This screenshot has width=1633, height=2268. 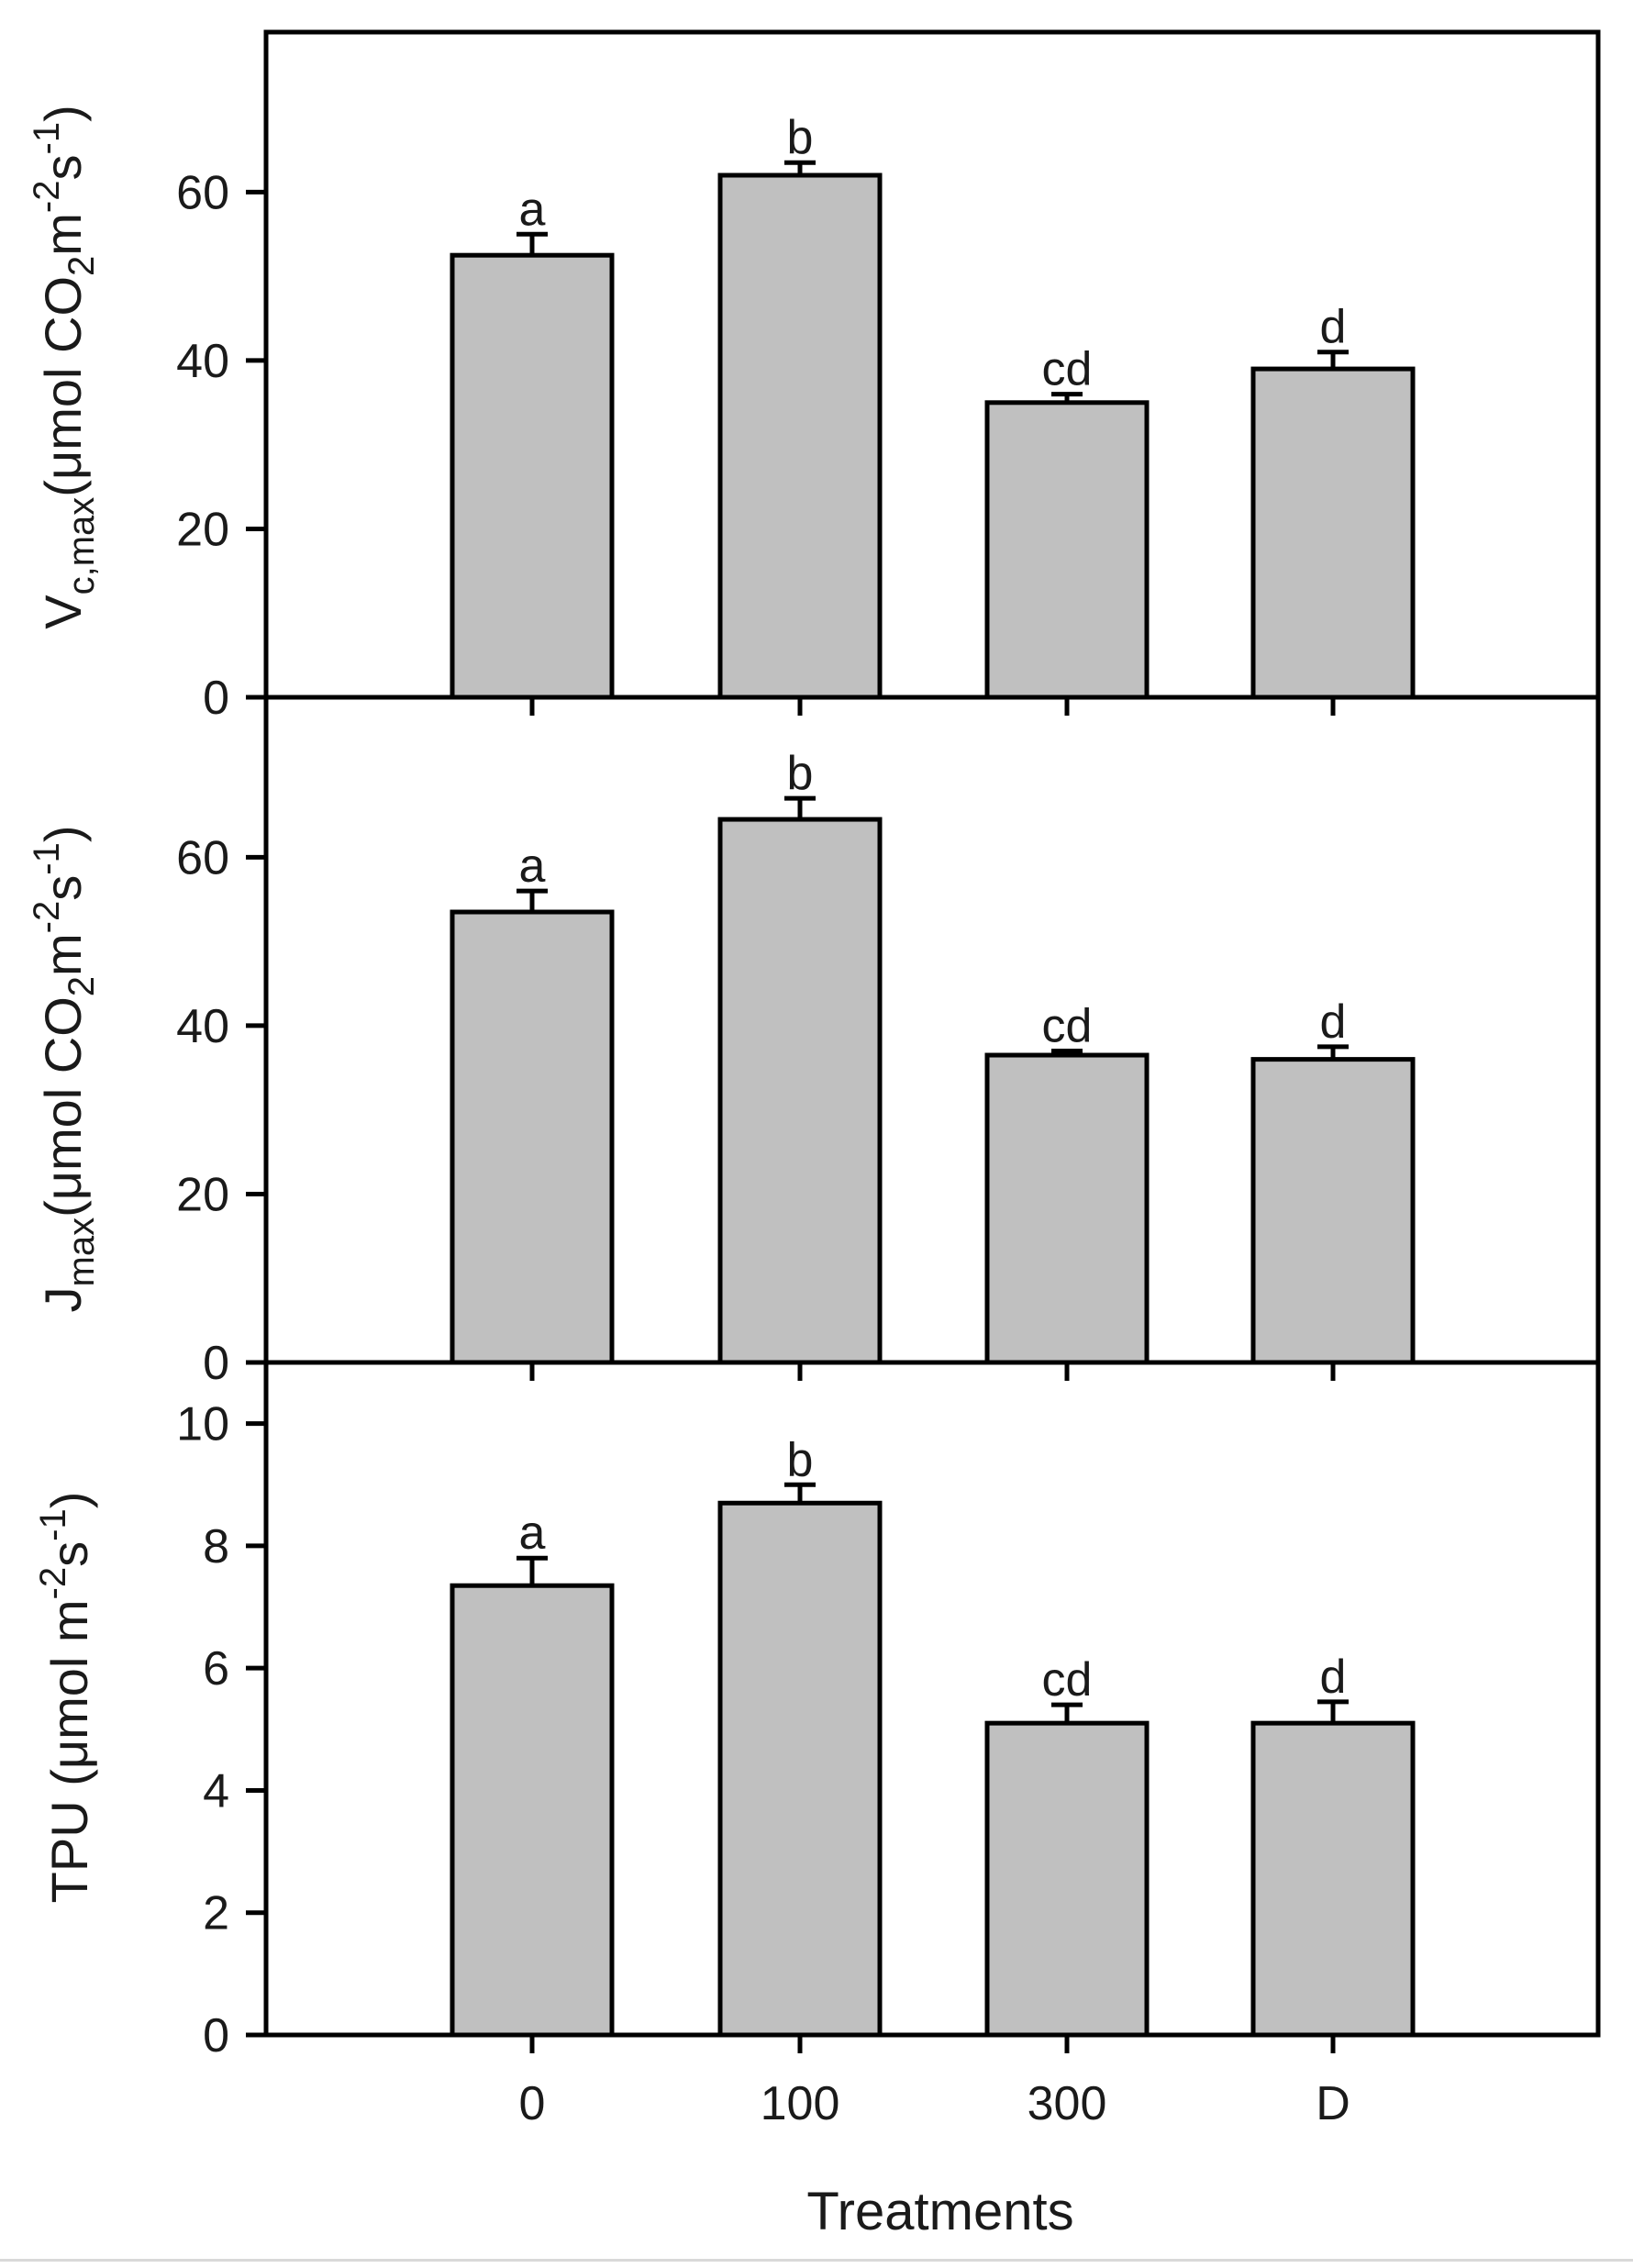 I want to click on significance-letter-top-100: b, so click(x=800, y=138).